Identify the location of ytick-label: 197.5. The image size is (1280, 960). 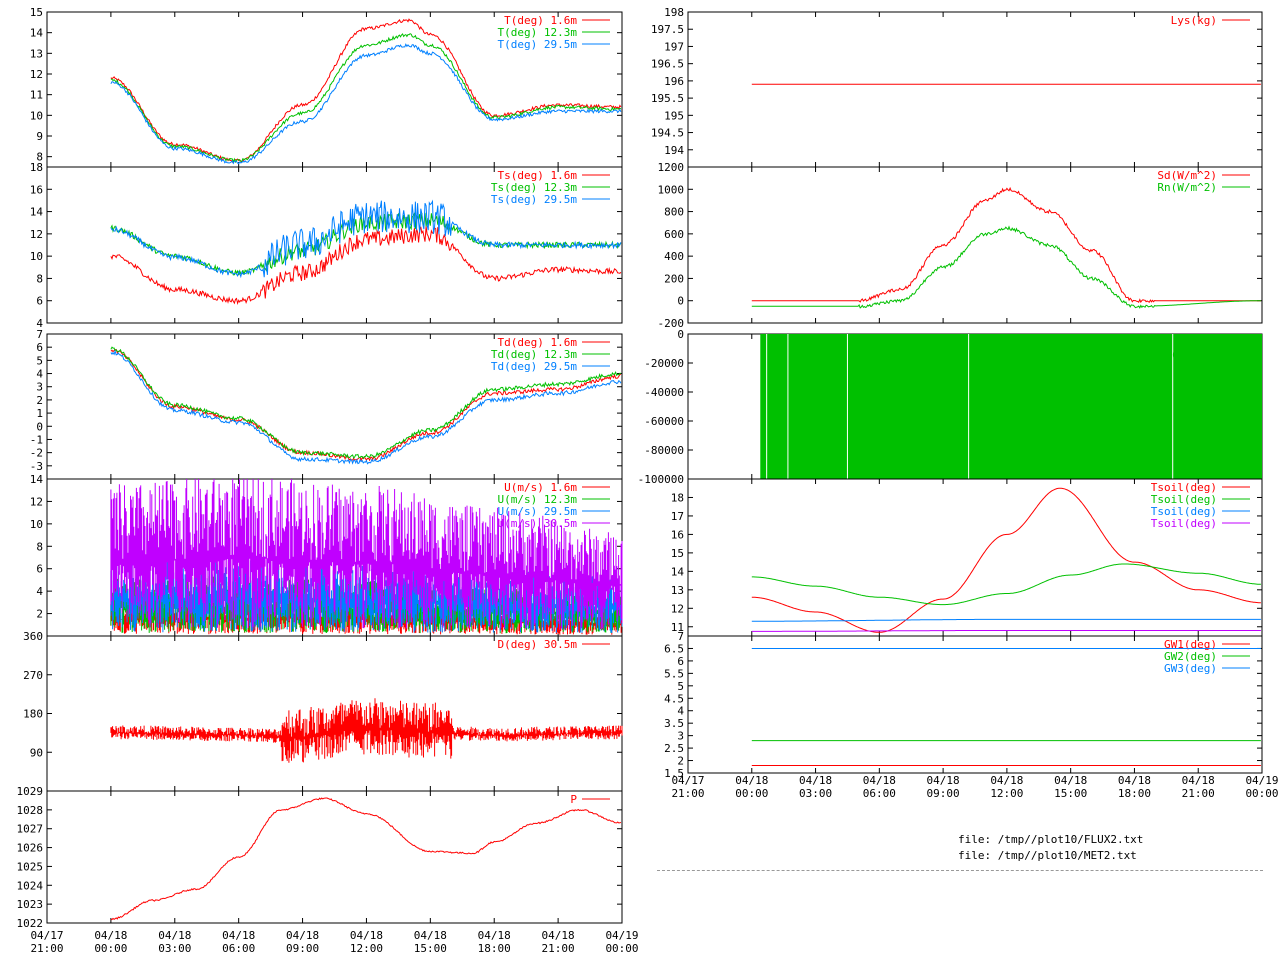
(667, 29).